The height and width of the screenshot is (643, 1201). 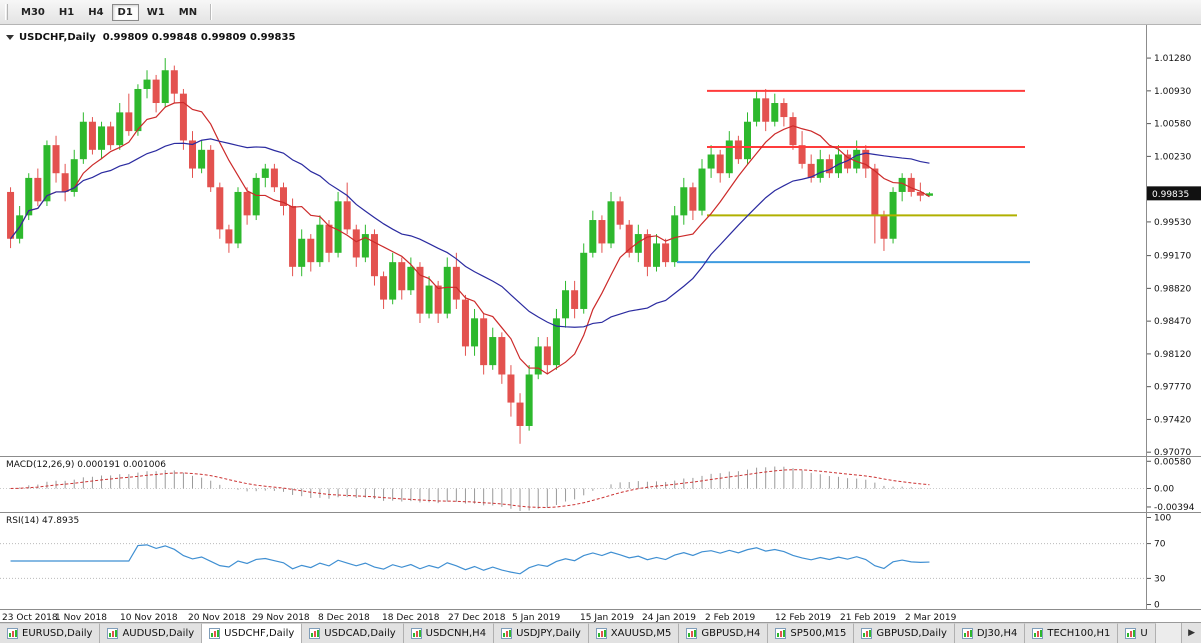 What do you see at coordinates (868, 617) in the screenshot?
I see `date-axis-label: 21 Feb 2019` at bounding box center [868, 617].